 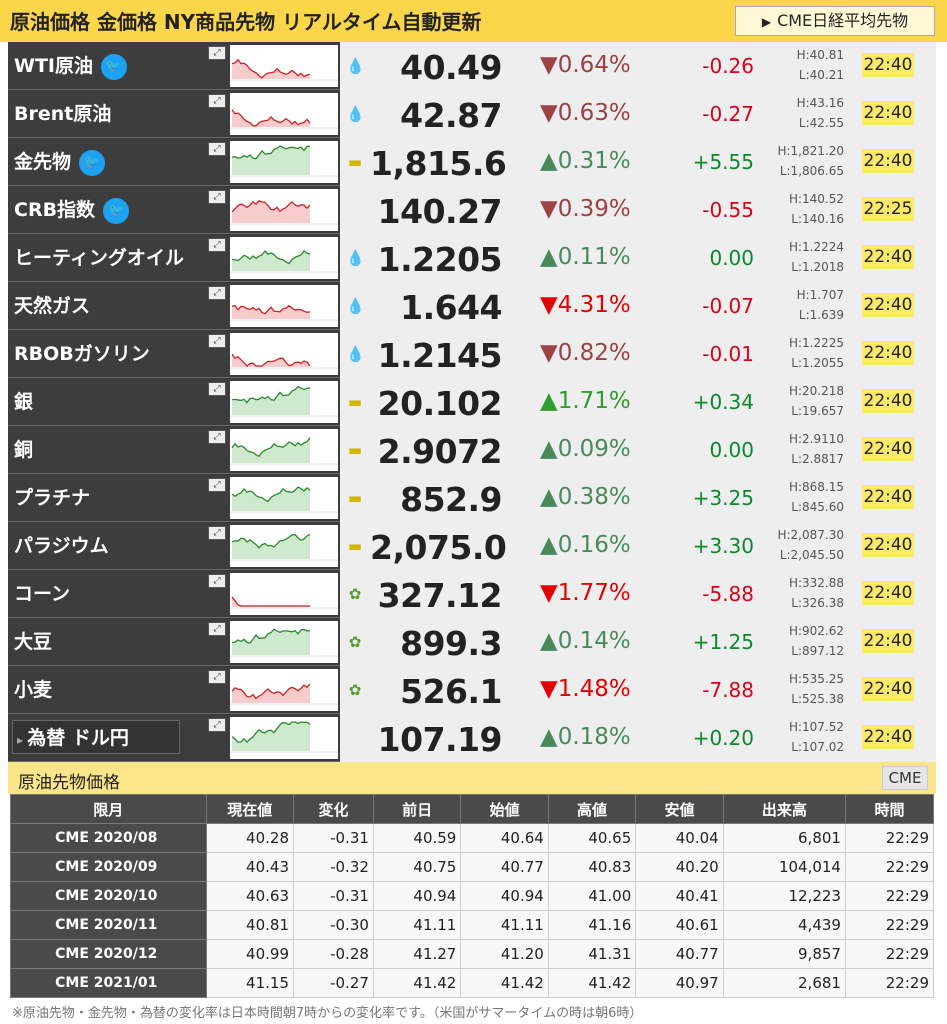 I want to click on commodity-name-label: Brent原油, so click(x=63, y=114).